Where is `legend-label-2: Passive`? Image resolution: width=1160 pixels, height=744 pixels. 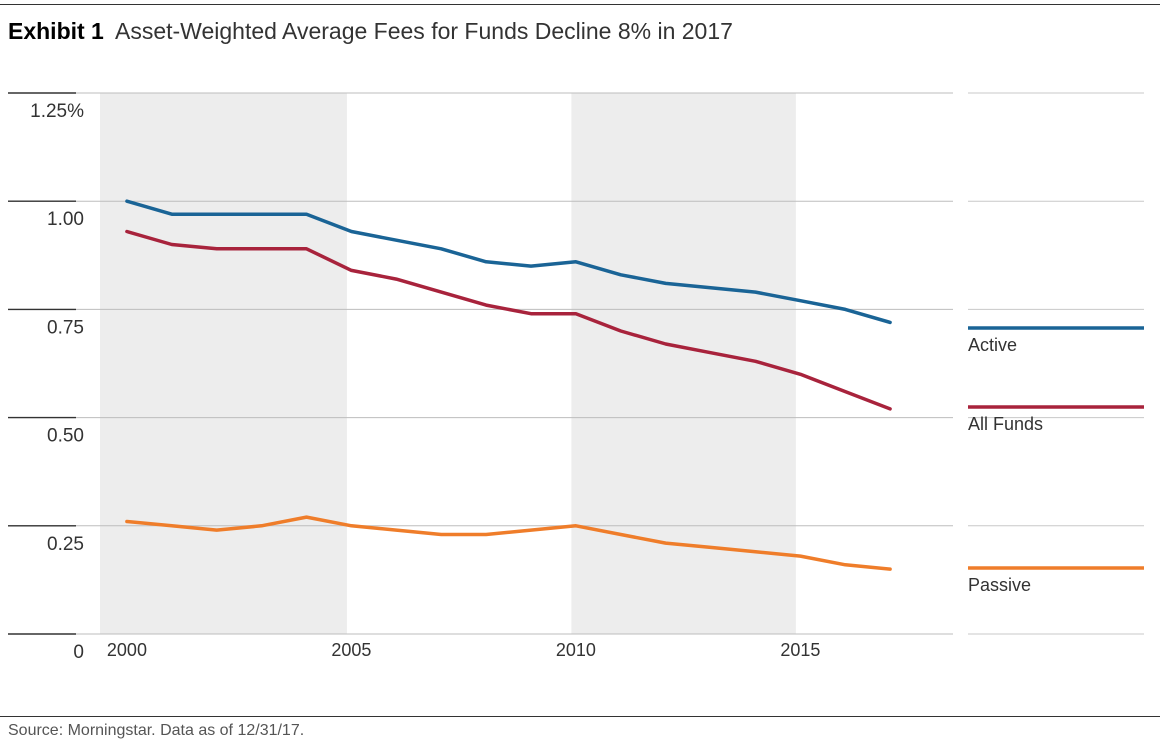 legend-label-2: Passive is located at coordinates (999, 585).